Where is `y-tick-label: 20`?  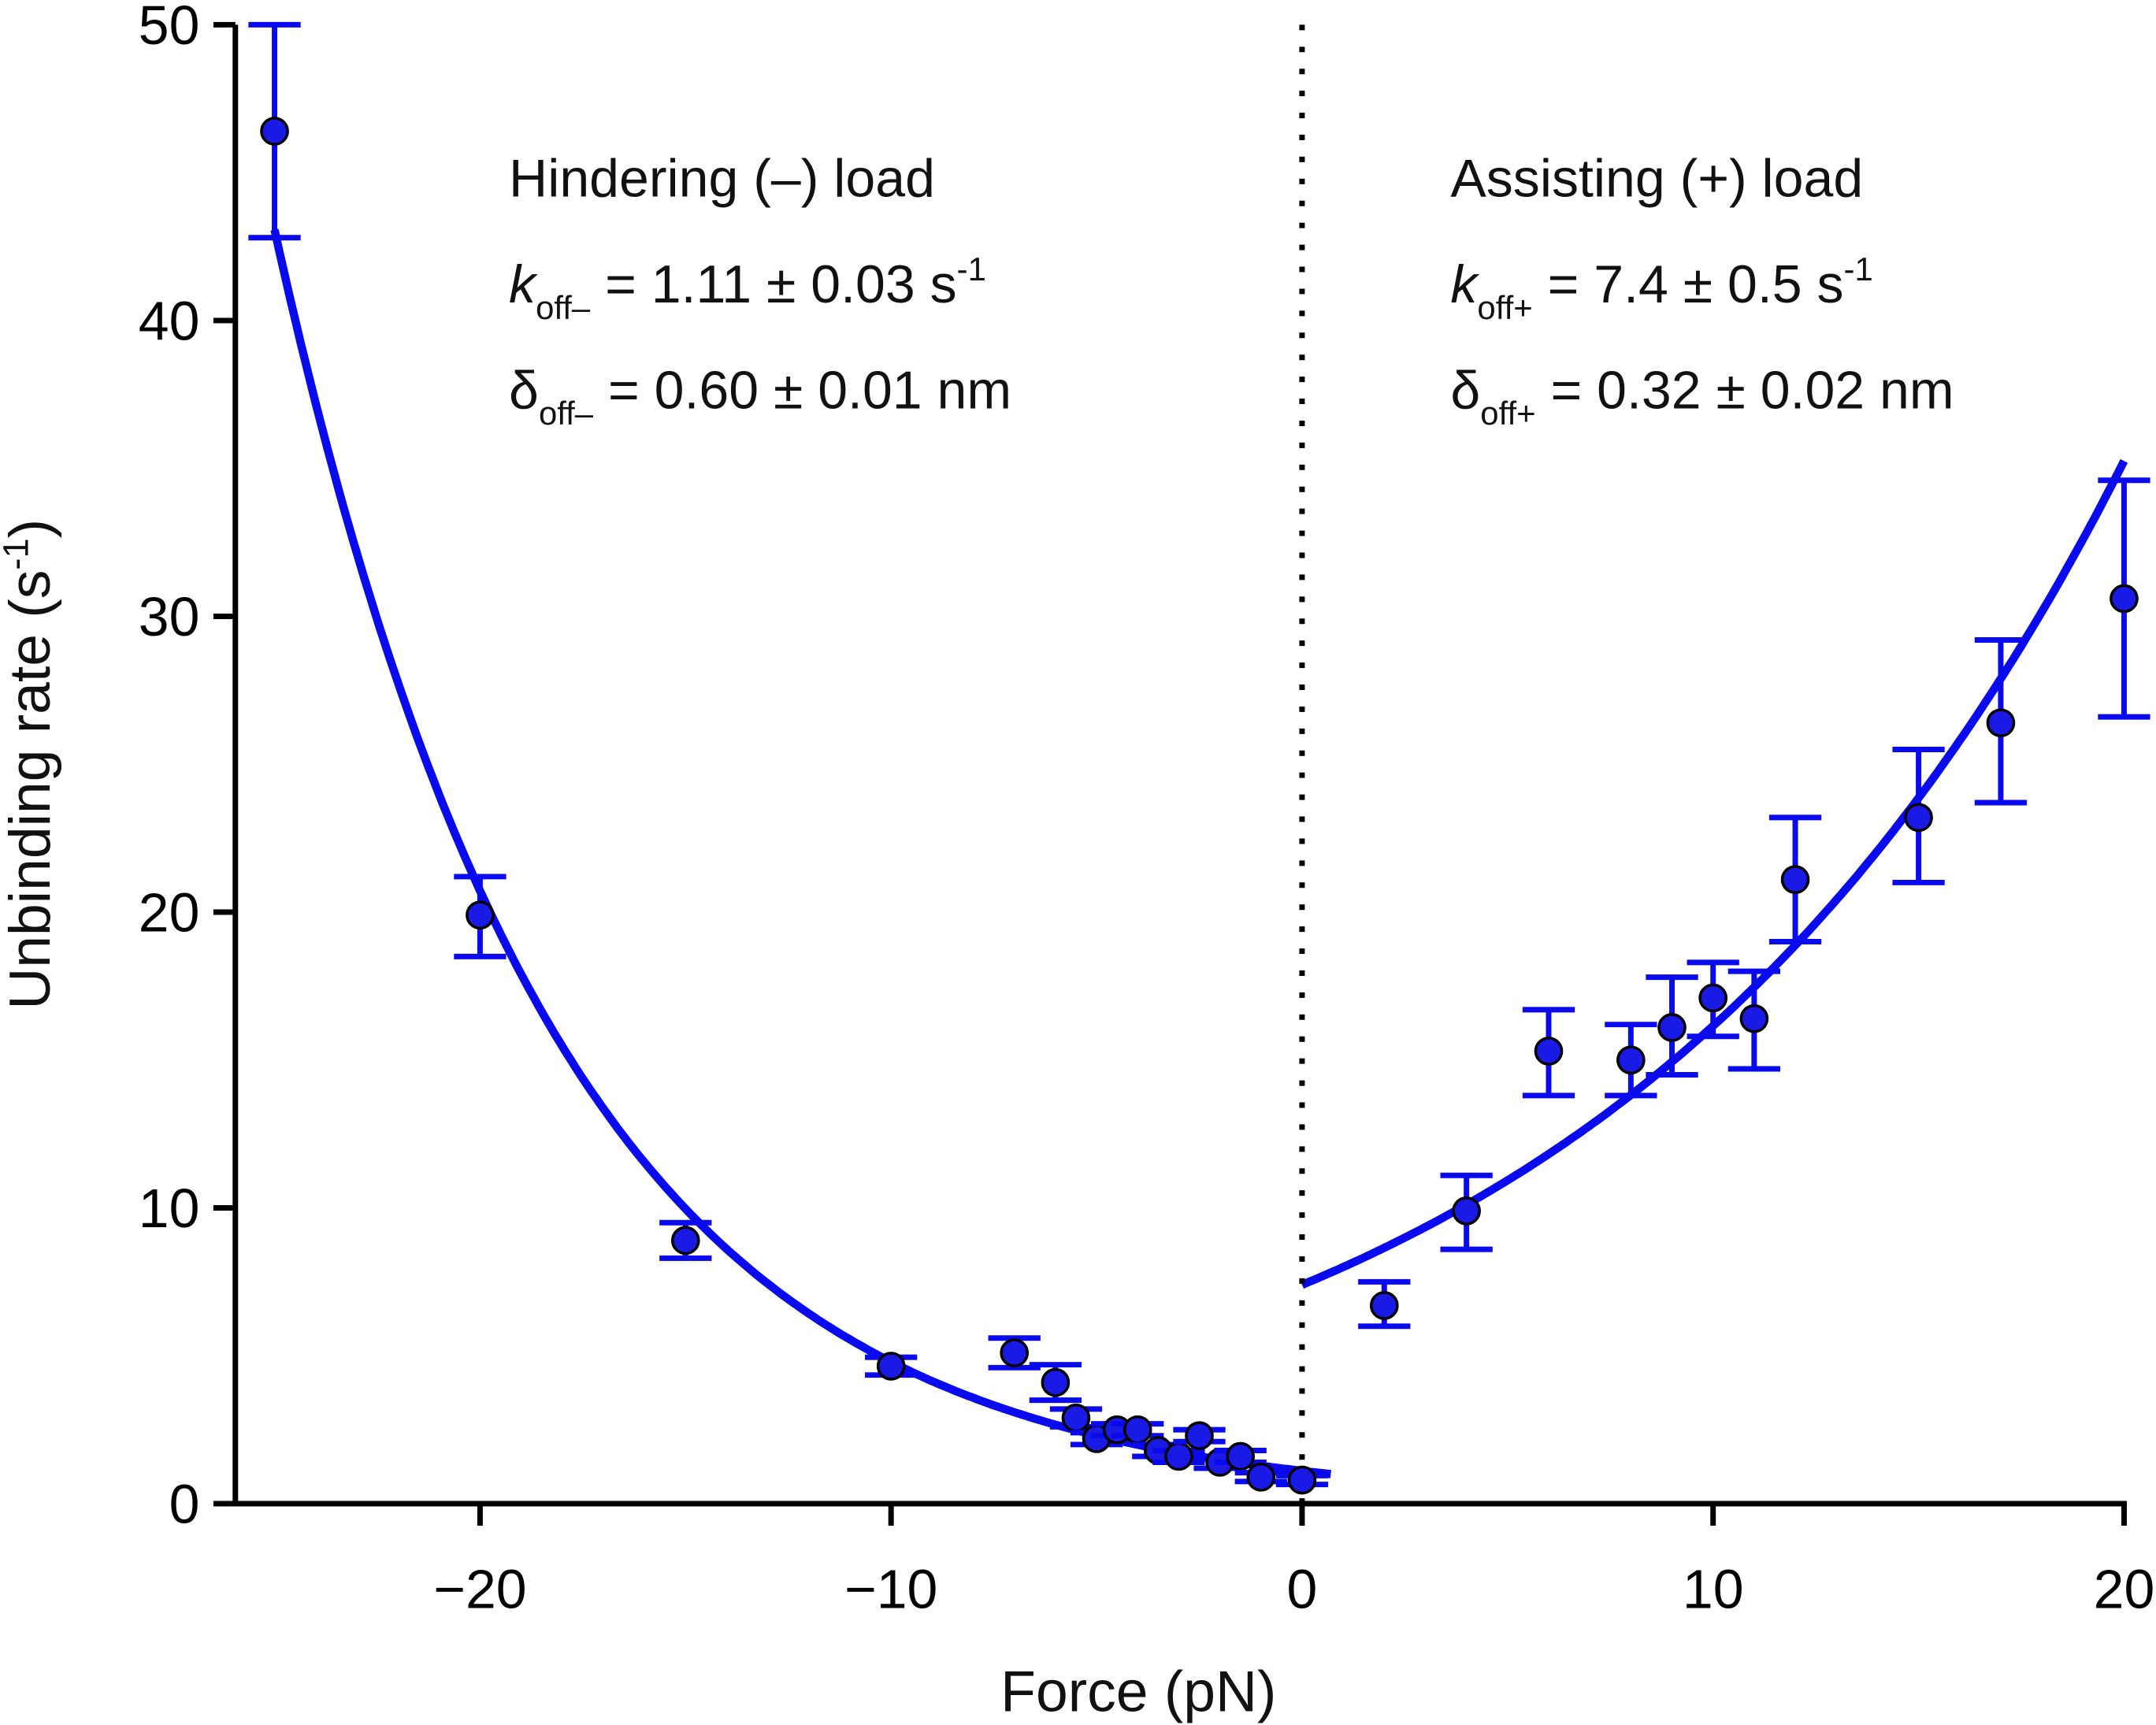 y-tick-label: 20 is located at coordinates (169, 912).